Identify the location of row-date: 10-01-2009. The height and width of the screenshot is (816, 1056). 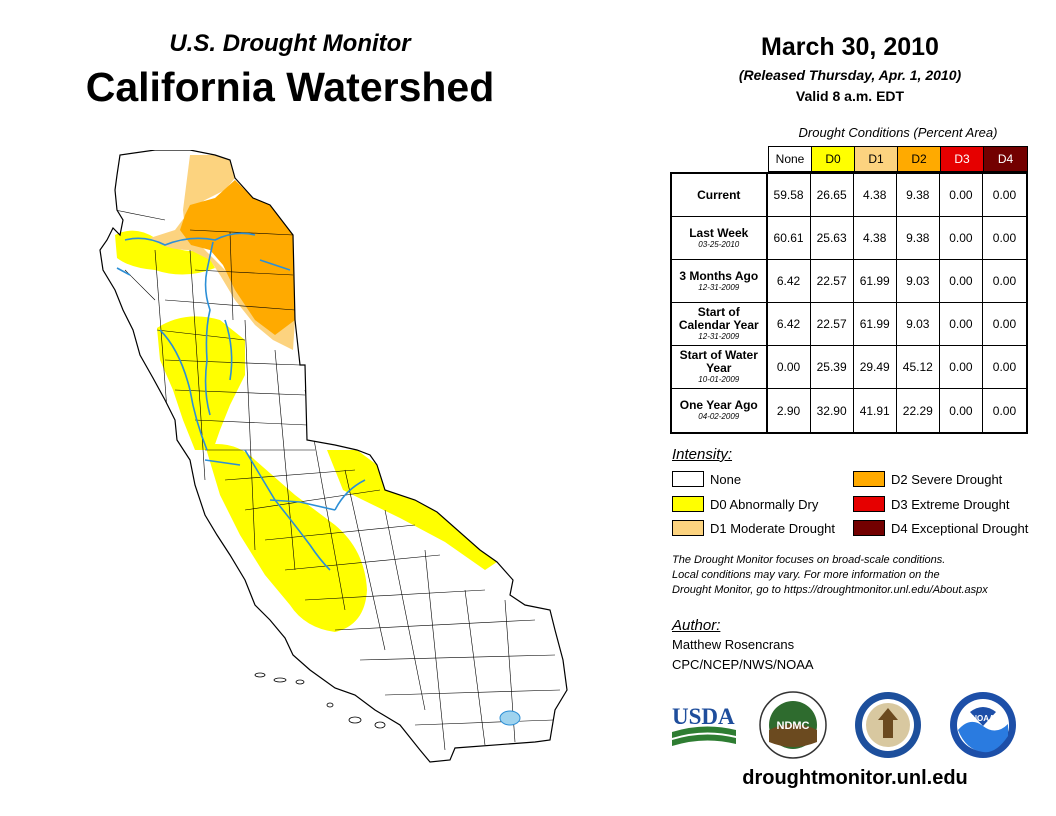
(719, 379).